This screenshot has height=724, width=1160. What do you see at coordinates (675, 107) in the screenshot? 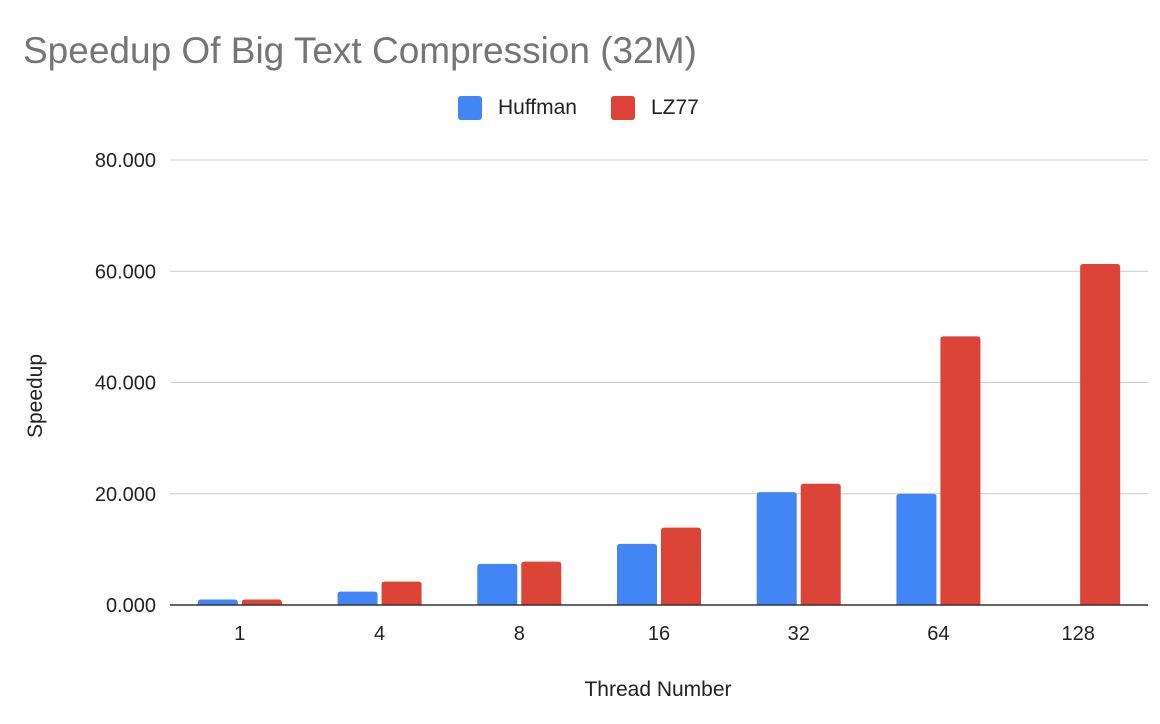
I see `legend-label-lz77: LZ77` at bounding box center [675, 107].